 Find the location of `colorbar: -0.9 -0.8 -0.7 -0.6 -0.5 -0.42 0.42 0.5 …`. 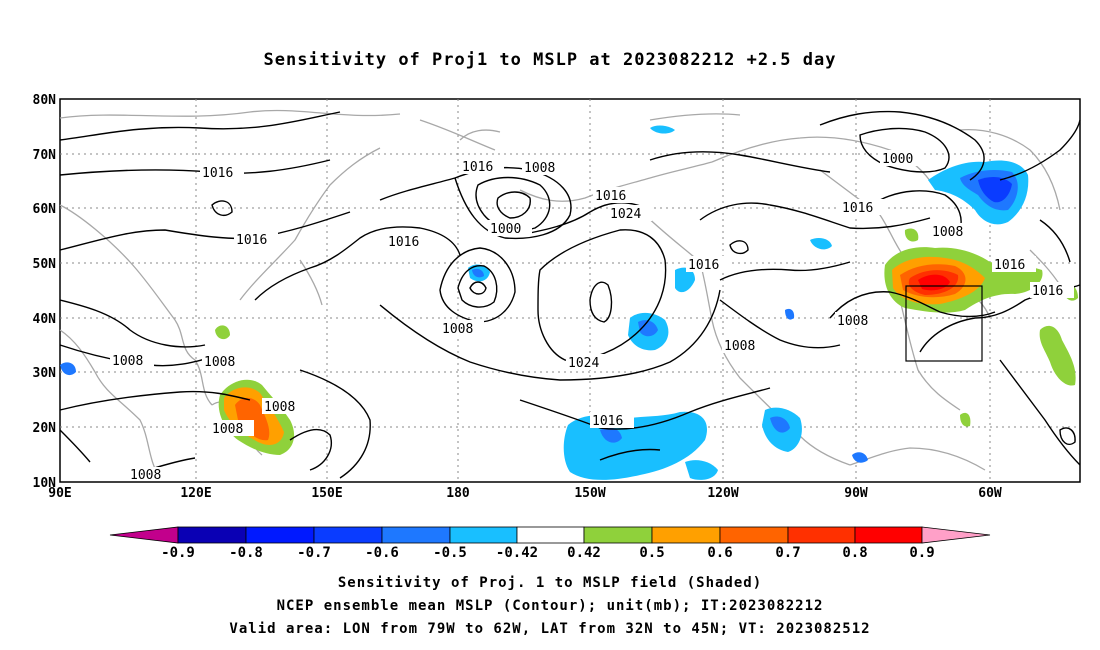

colorbar: -0.9 -0.8 -0.7 -0.6 -0.5 -0.42 0.42 0.5 … is located at coordinates (550, 543).